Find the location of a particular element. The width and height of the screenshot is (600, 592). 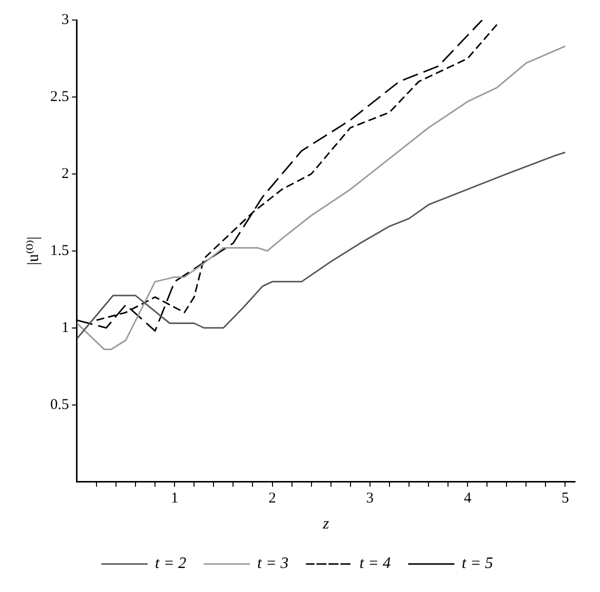

y-tick-label: 3 is located at coordinates (65, 20).